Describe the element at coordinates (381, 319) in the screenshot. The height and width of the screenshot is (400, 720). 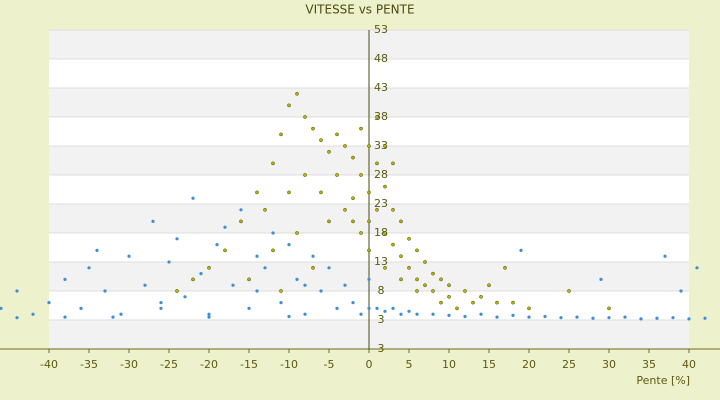
I see `y-tick-label: 3` at that location.